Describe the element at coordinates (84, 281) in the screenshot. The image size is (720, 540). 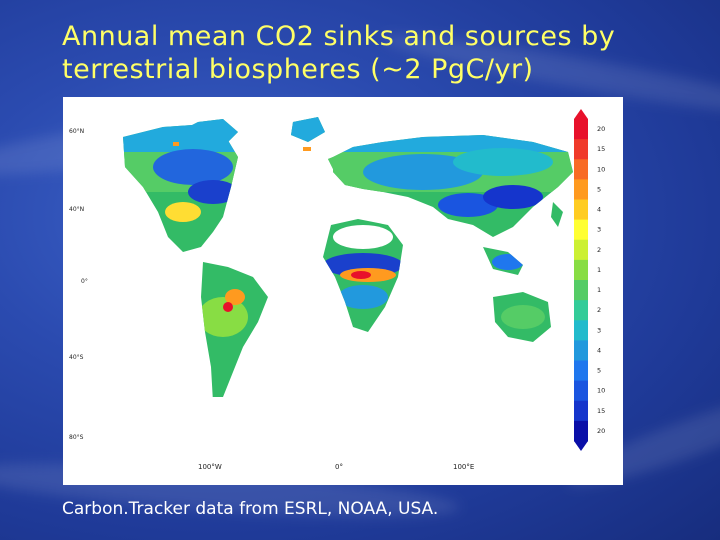
I see `lat-label-0: 0°` at that location.